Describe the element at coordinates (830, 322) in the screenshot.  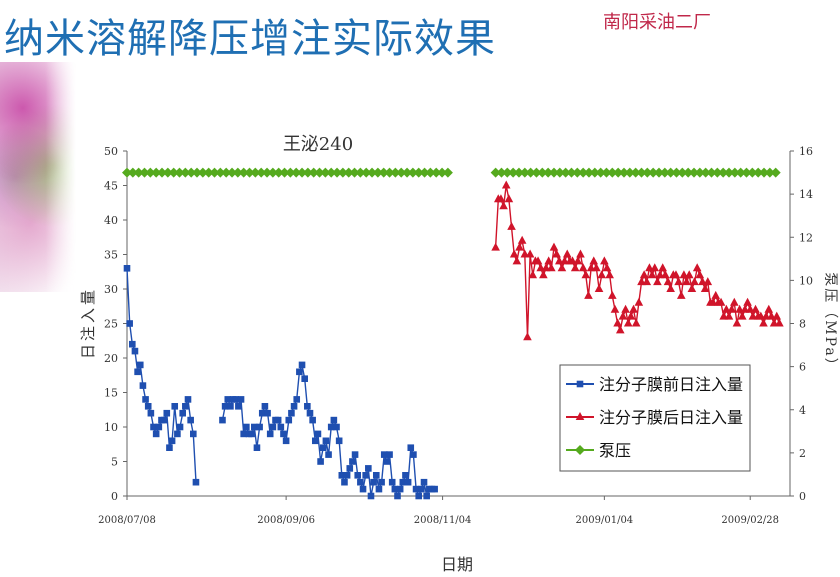
I see `y2-axis-label: 泵压（MPa）` at that location.